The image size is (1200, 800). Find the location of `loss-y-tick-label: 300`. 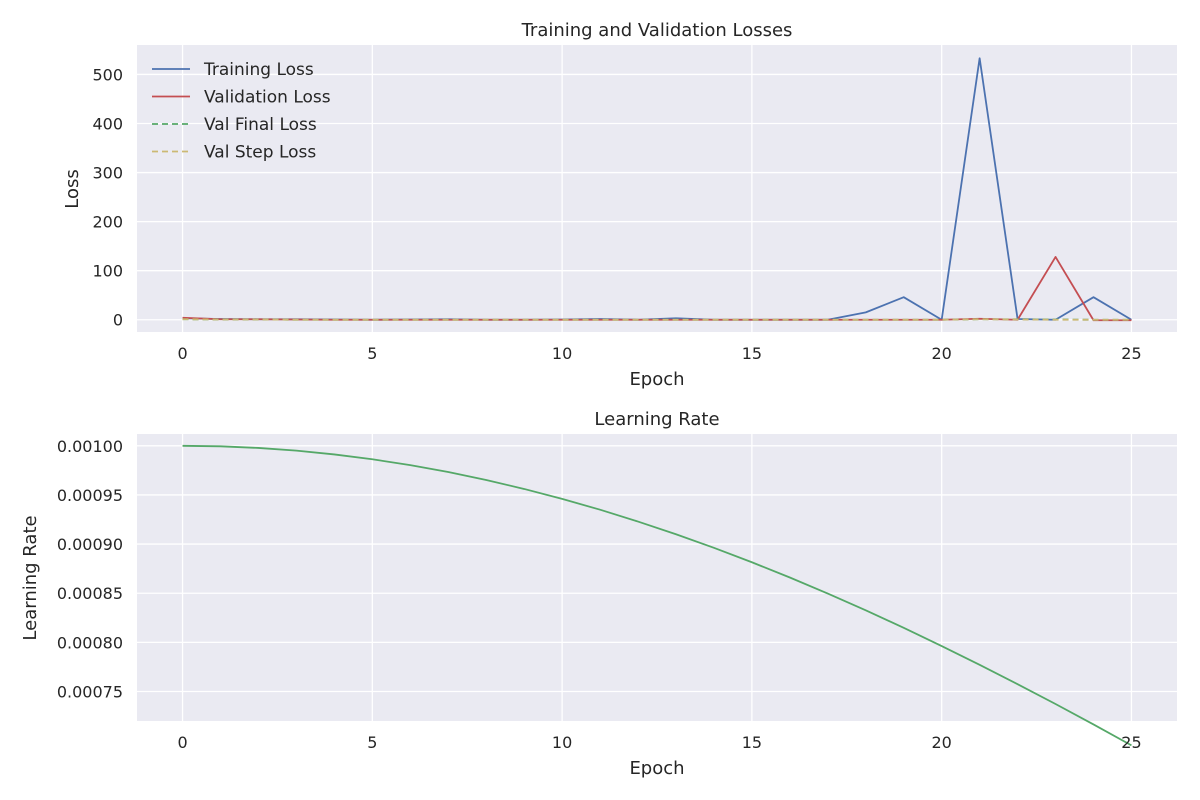

loss-y-tick-label: 300 is located at coordinates (107, 173).